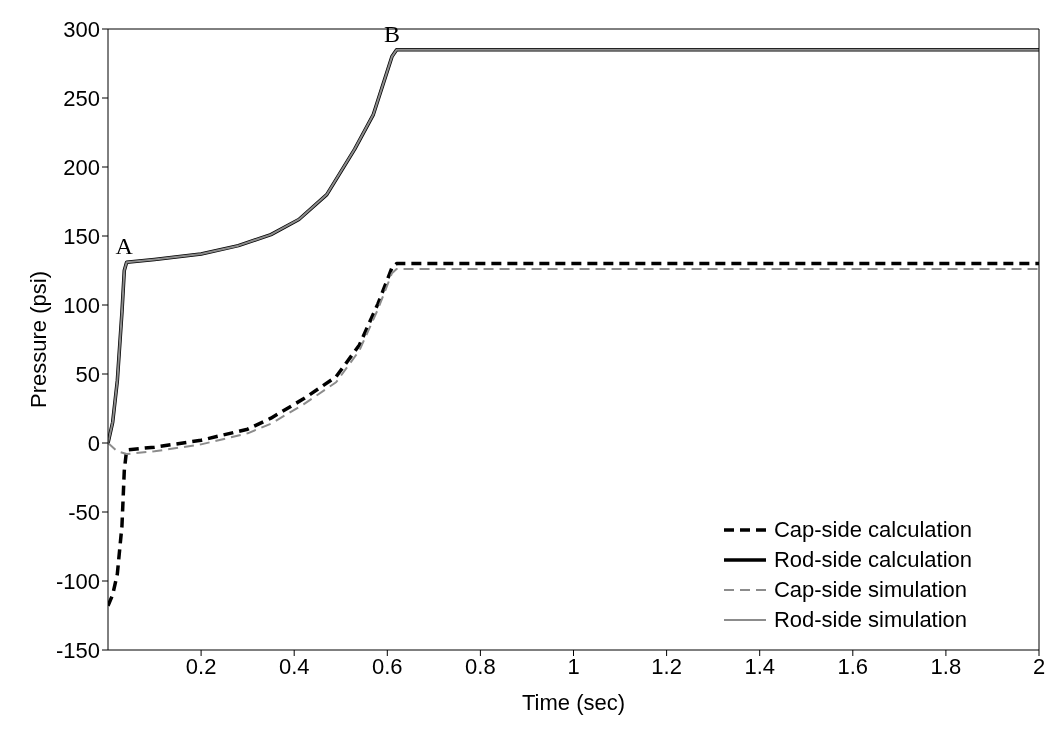 The width and height of the screenshot is (1060, 738). I want to click on y-tick-label: 300, so click(81, 29).